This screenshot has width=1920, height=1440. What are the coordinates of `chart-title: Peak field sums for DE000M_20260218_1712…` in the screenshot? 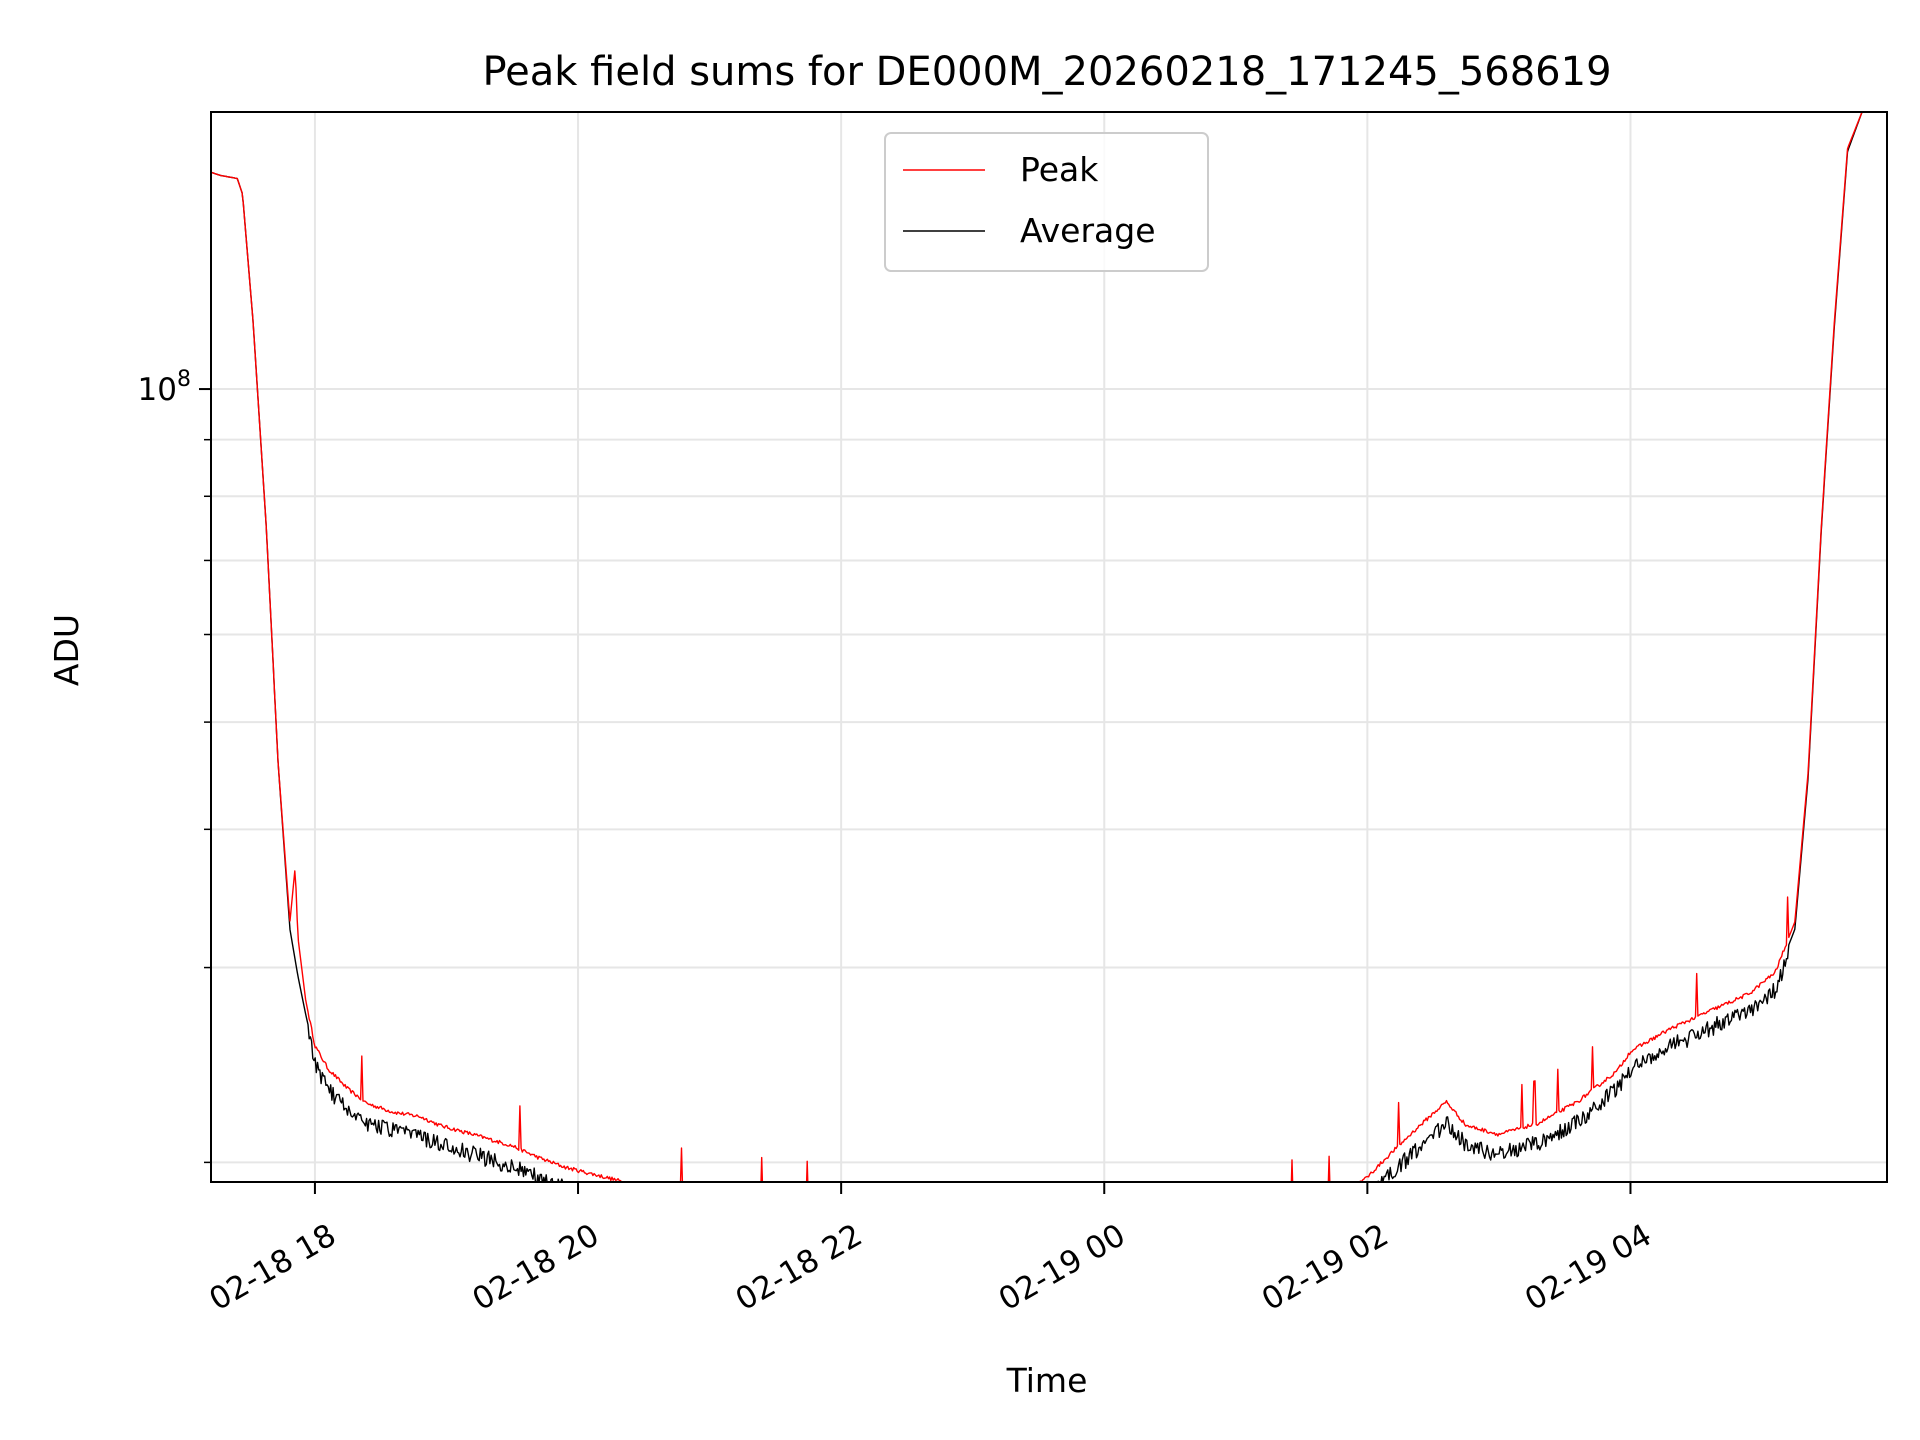 It's located at (1046, 72).